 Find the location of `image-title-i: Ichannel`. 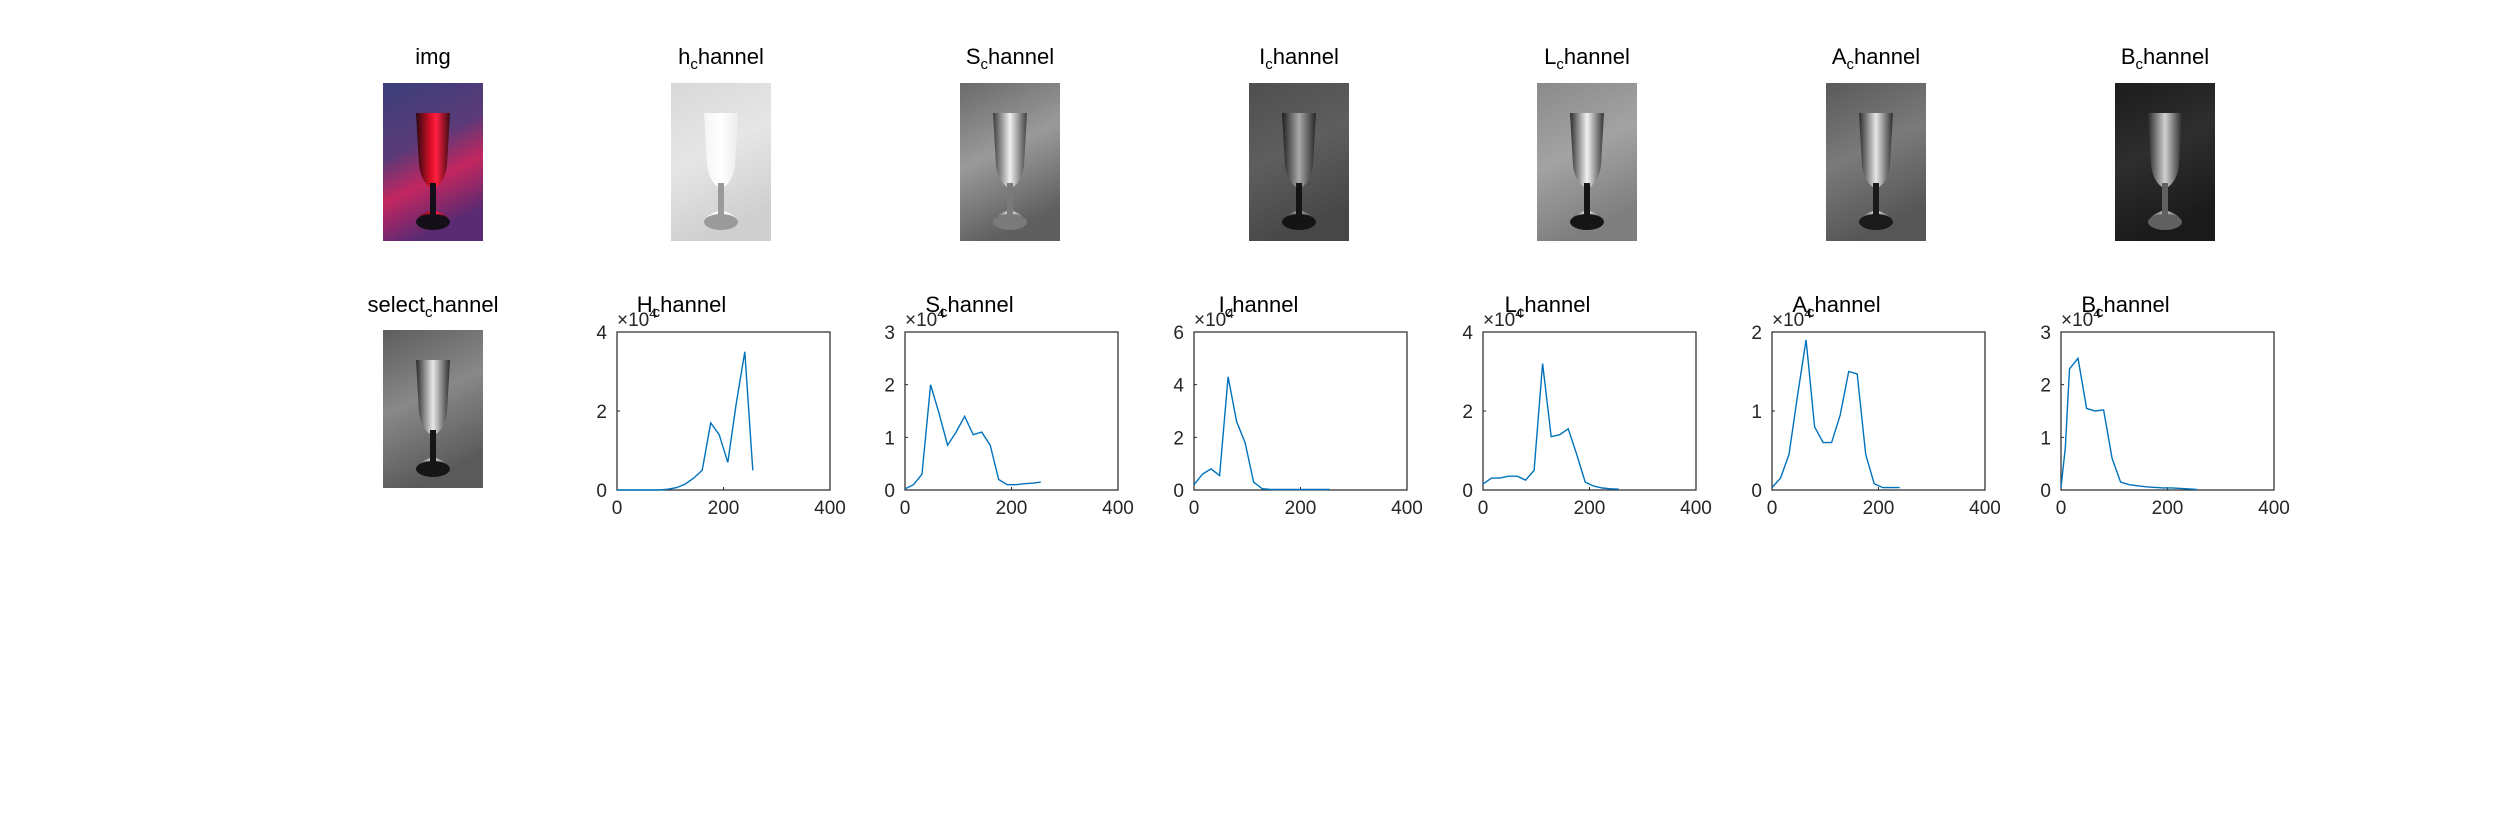

image-title-i: Ichannel is located at coordinates (1299, 58).